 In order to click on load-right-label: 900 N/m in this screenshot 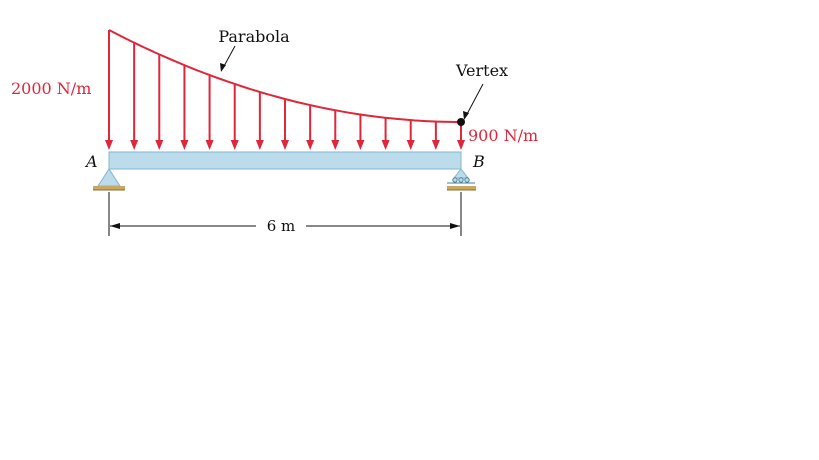, I will do `click(503, 135)`.